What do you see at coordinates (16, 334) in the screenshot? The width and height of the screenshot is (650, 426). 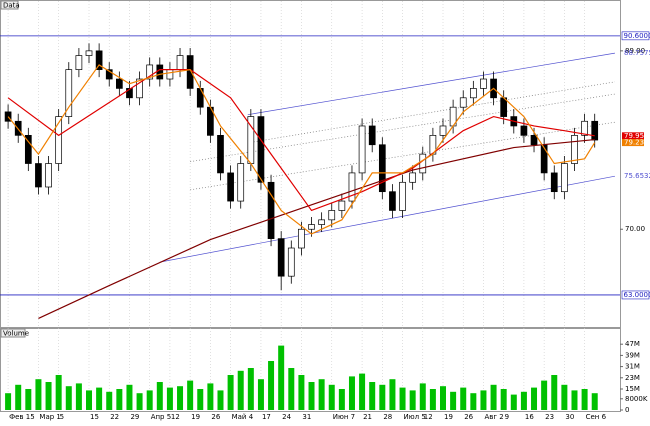 I see `volume-title: Volume` at bounding box center [16, 334].